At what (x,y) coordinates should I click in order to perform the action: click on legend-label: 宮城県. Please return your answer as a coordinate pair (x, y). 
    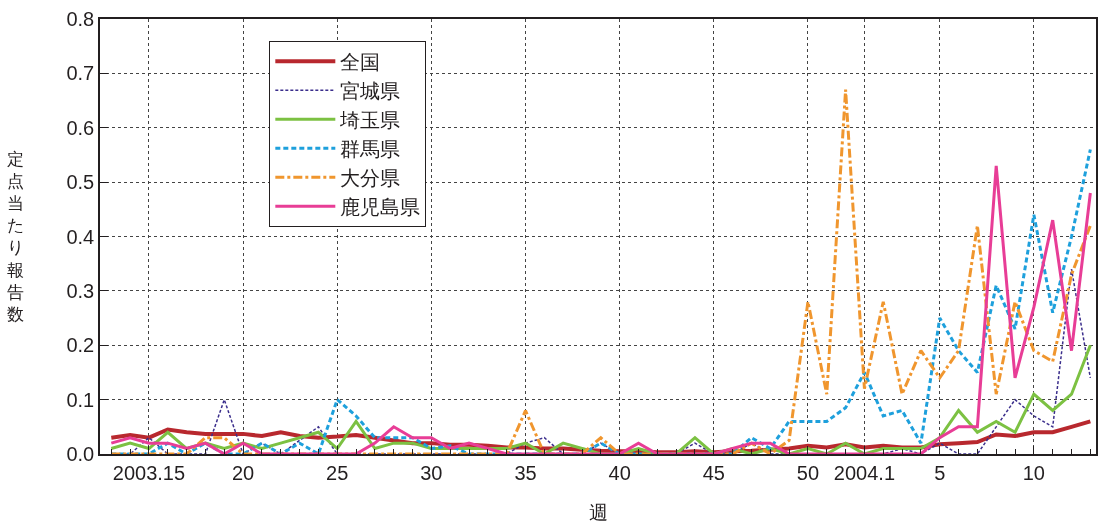
    Looking at the image, I should click on (370, 91).